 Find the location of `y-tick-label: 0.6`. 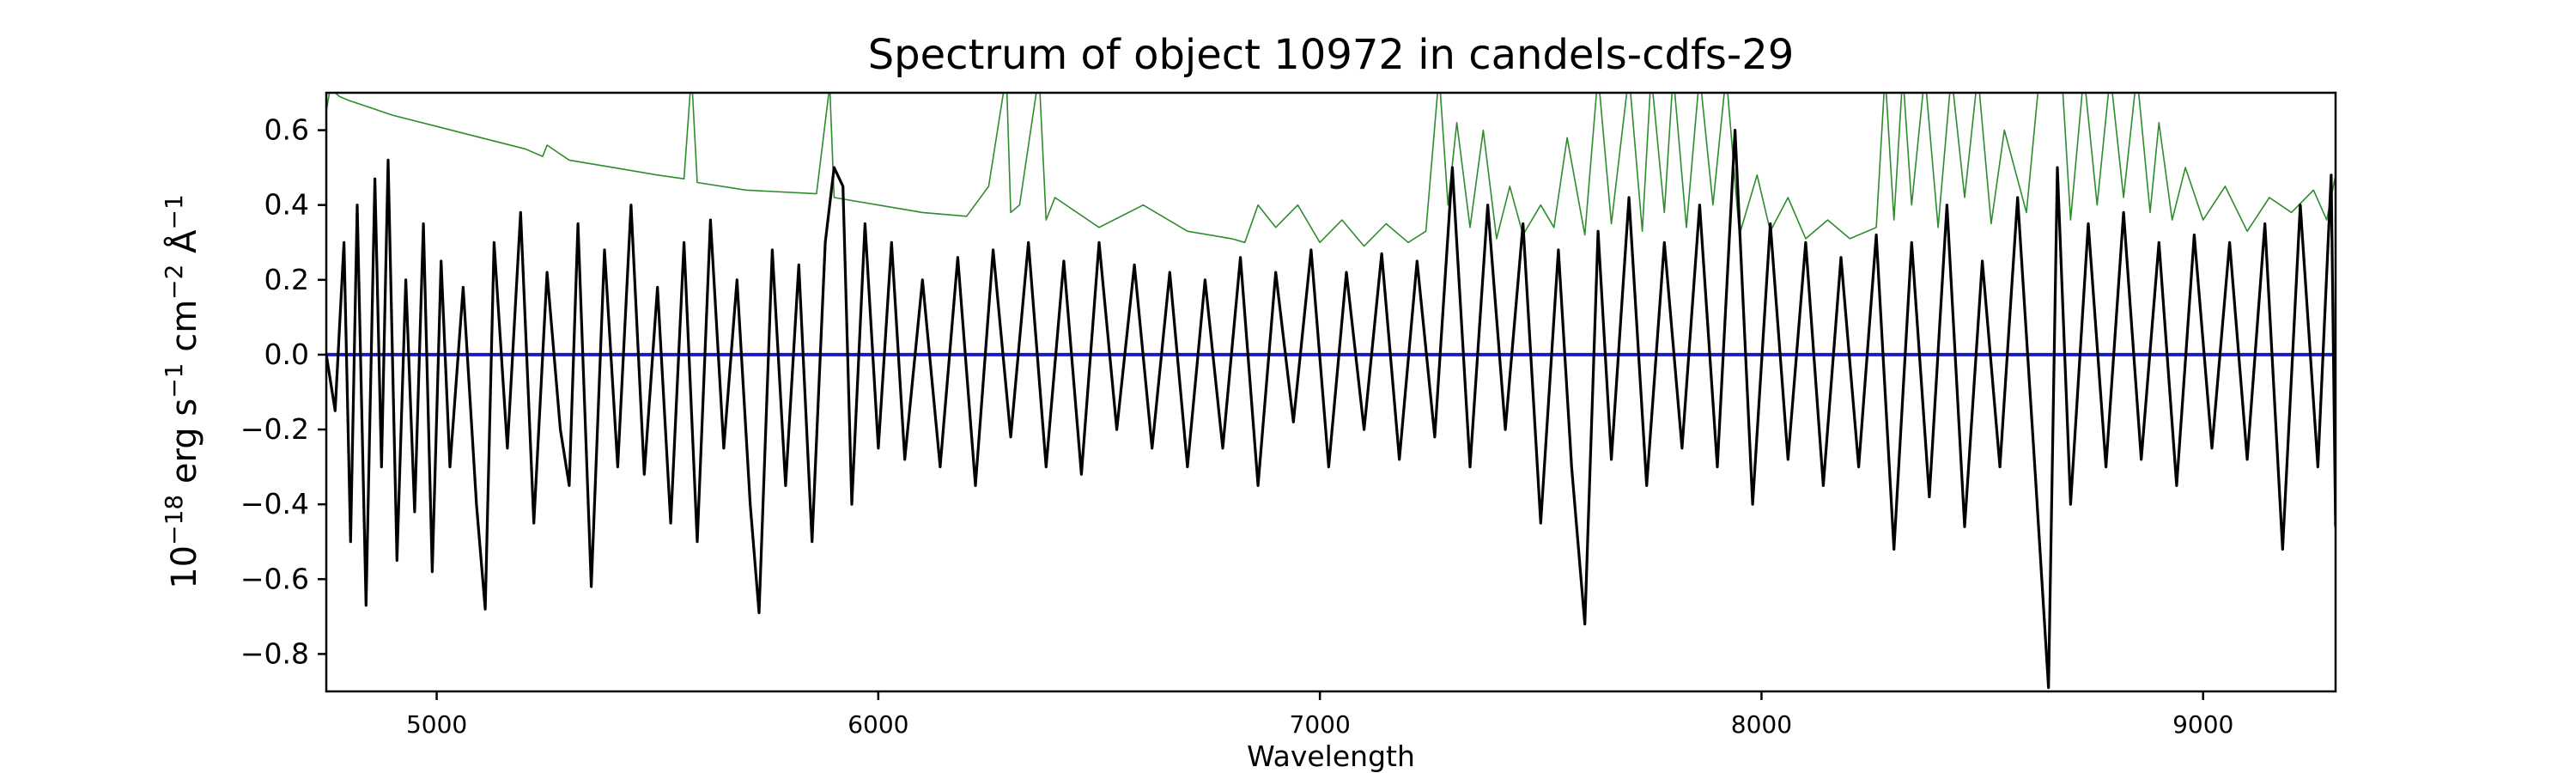

y-tick-label: 0.6 is located at coordinates (286, 130).